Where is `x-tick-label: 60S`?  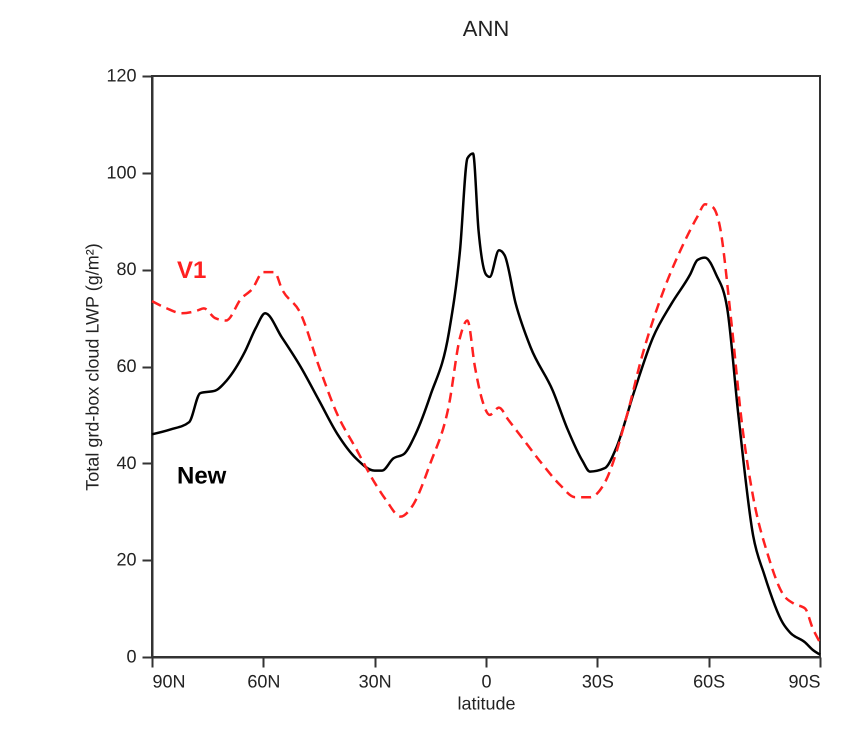 x-tick-label: 60S is located at coordinates (709, 682).